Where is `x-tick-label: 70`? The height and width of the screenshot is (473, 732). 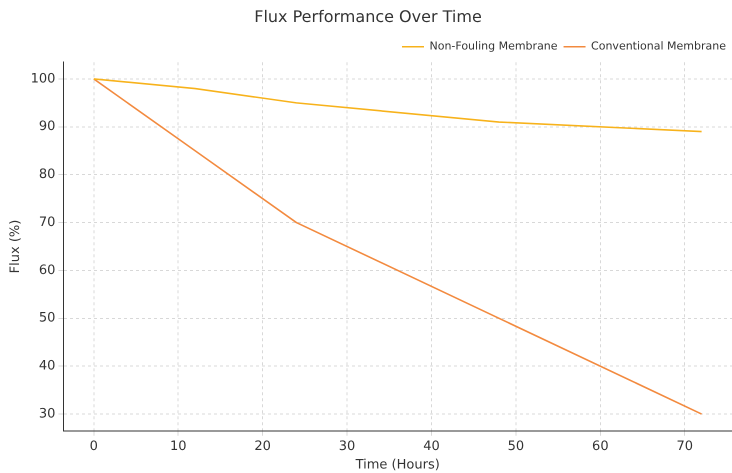 x-tick-label: 70 is located at coordinates (684, 446).